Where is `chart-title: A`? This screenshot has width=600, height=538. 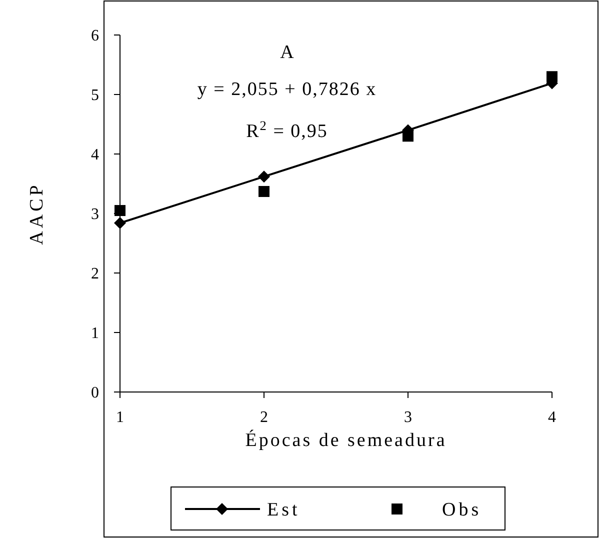 chart-title: A is located at coordinates (287, 52).